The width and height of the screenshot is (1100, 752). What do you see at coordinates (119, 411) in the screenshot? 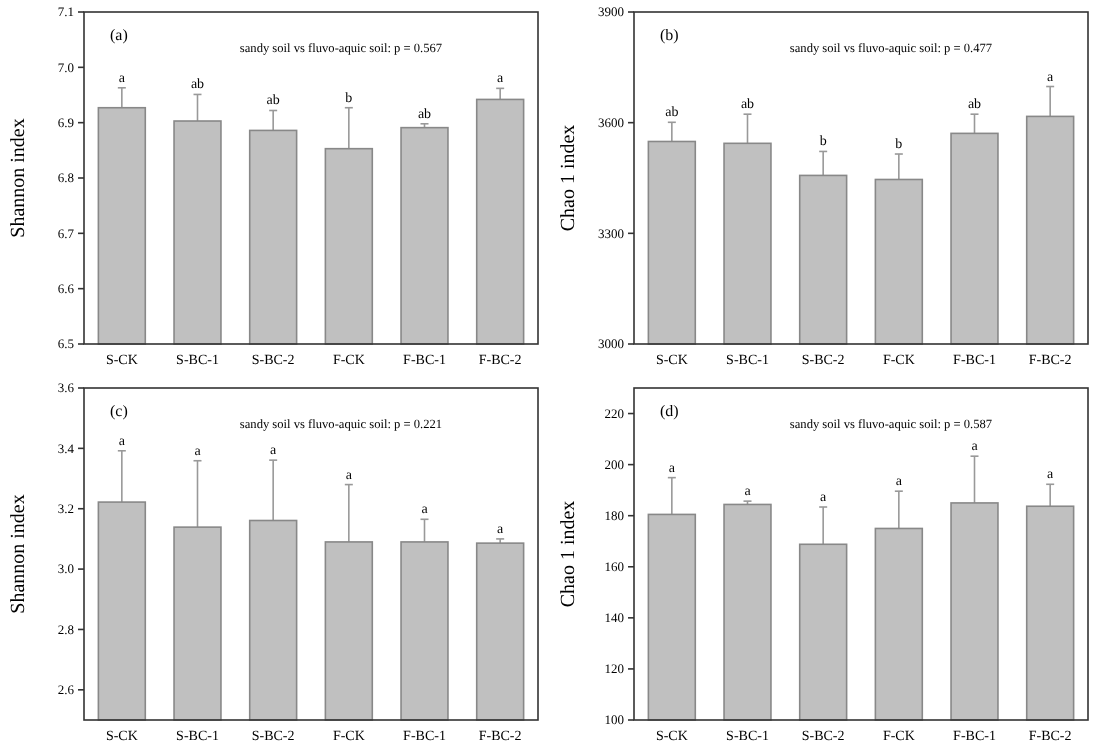
I see `text: (c)` at bounding box center [119, 411].